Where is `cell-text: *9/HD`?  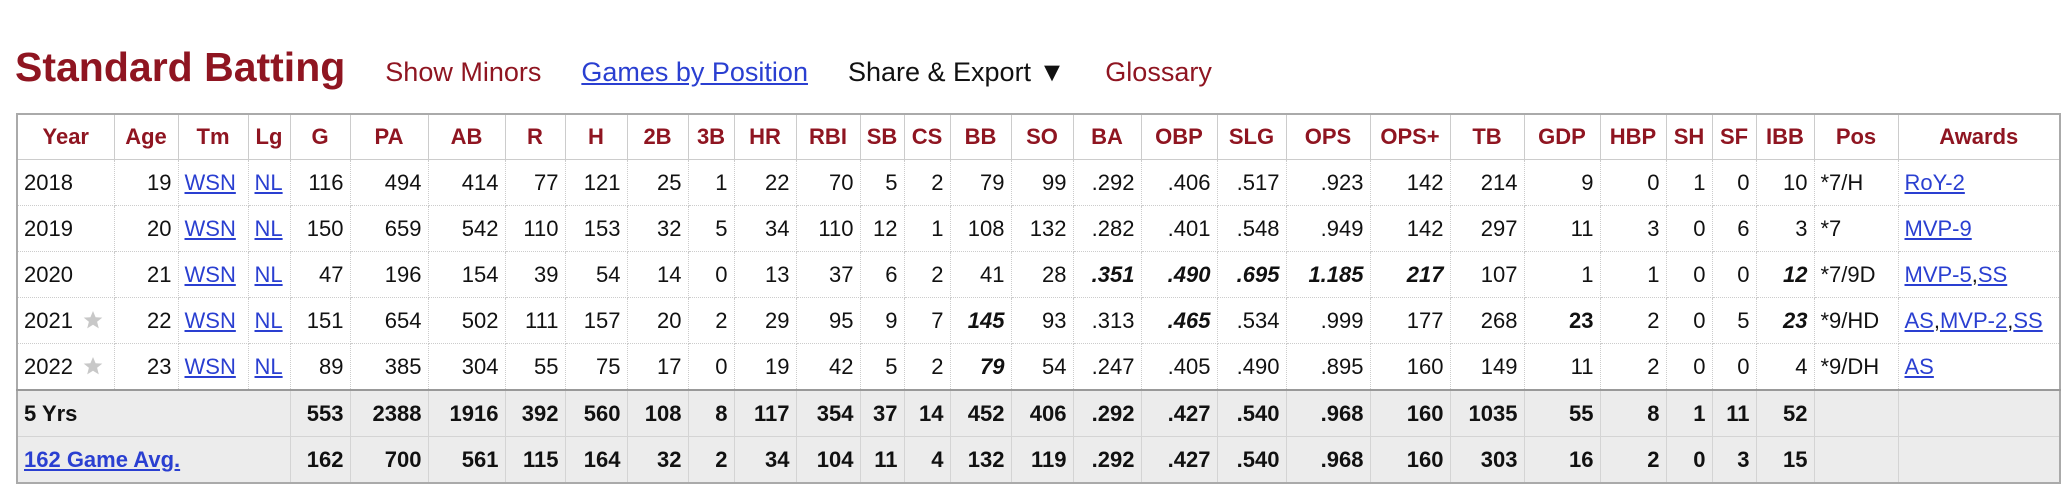
cell-text: *9/HD is located at coordinates (1850, 320).